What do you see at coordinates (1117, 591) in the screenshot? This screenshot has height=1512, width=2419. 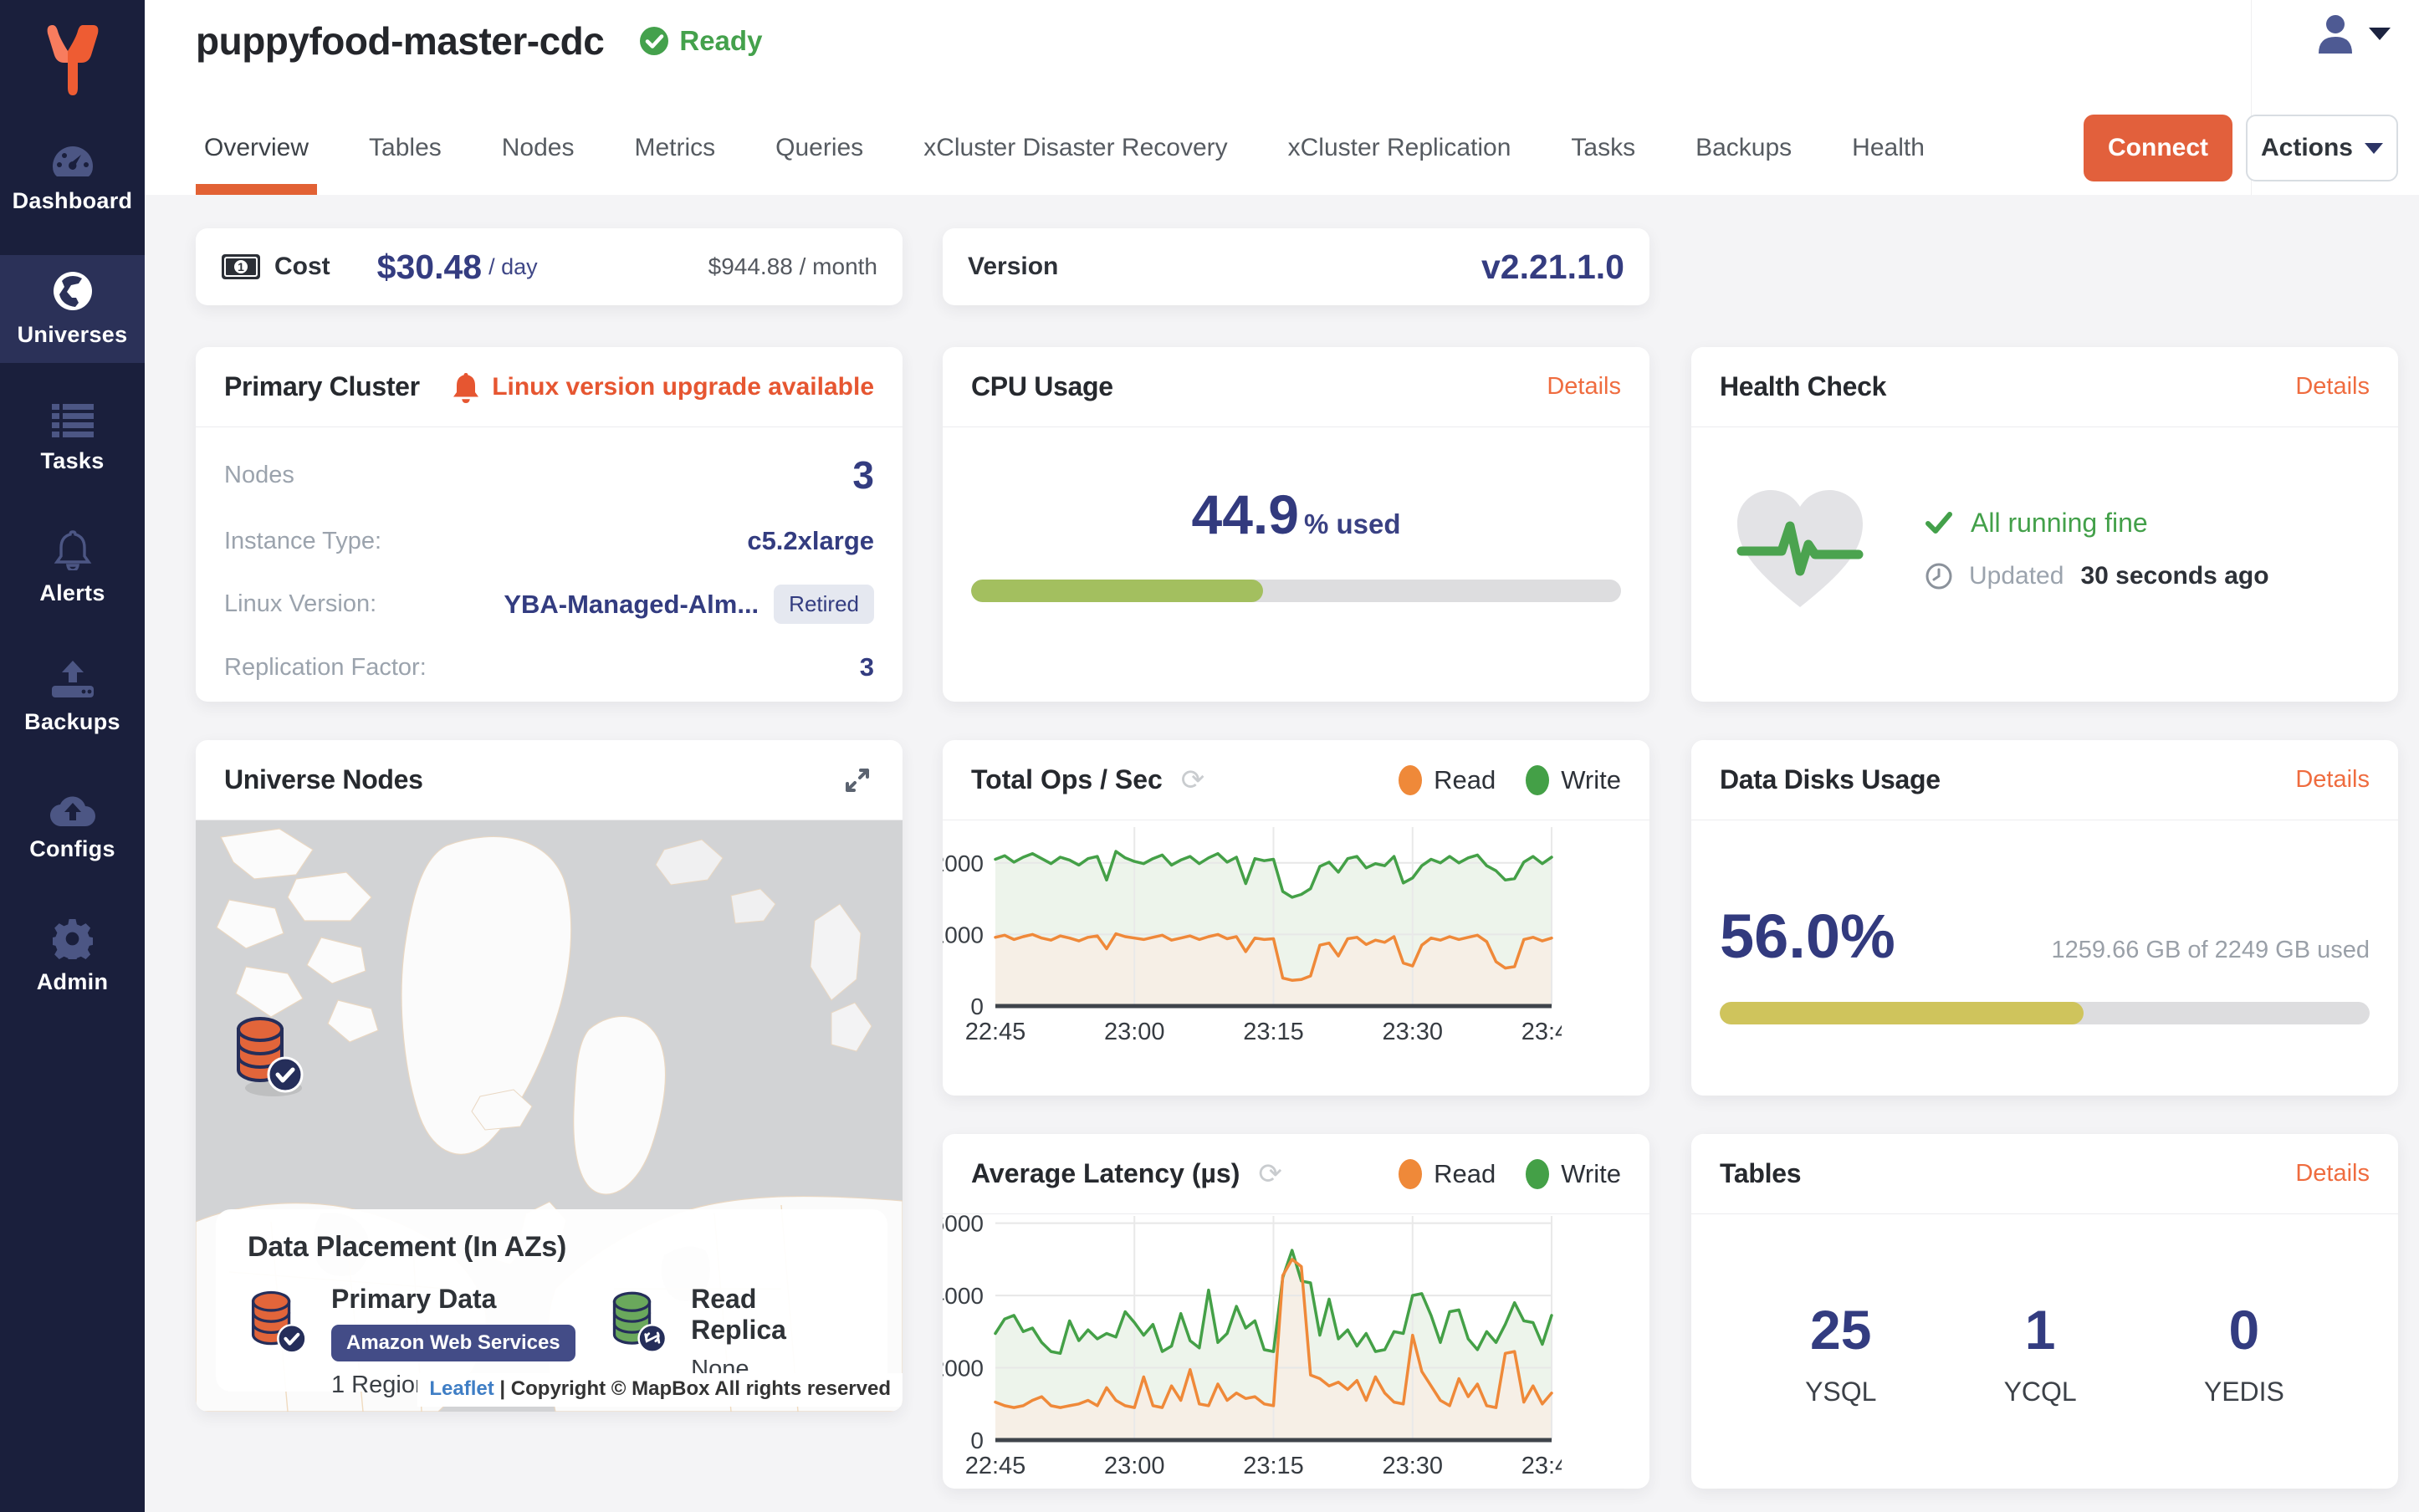 I see `cpu-progress-fill` at bounding box center [1117, 591].